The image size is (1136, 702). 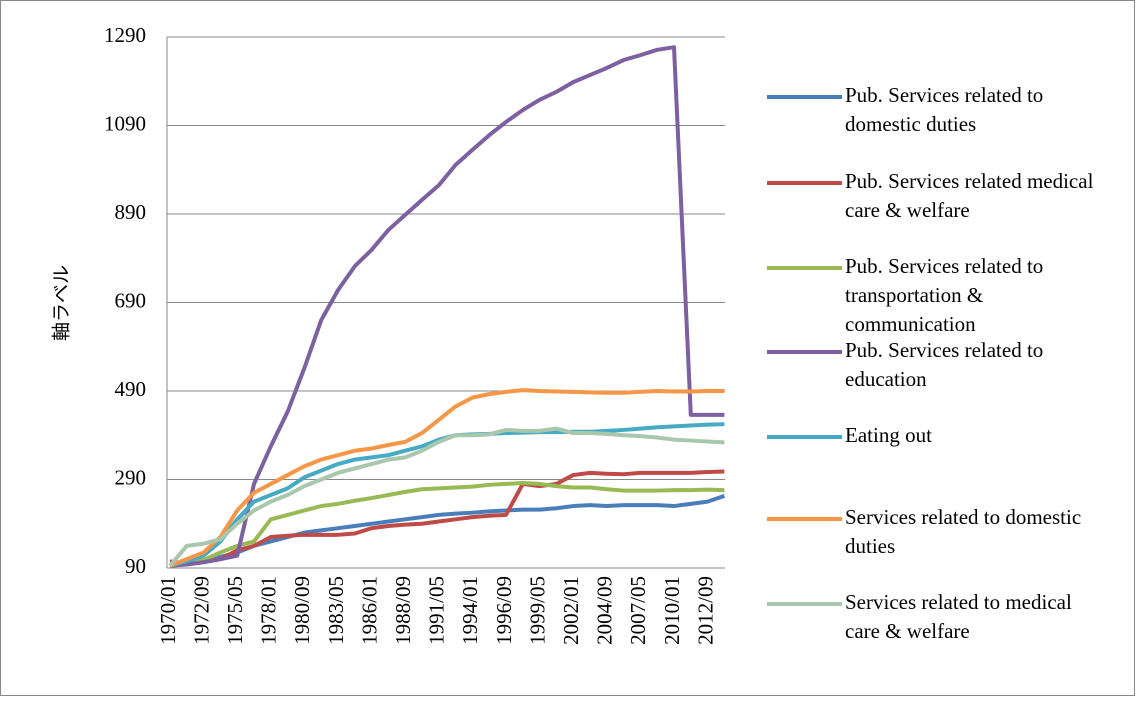 I want to click on x-tick-label: 1996/09, so click(x=504, y=610).